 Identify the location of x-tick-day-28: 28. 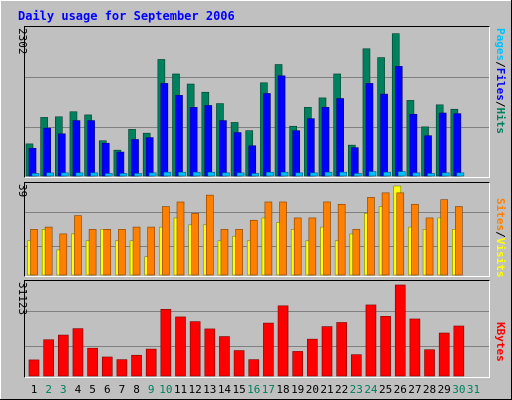
(429, 389).